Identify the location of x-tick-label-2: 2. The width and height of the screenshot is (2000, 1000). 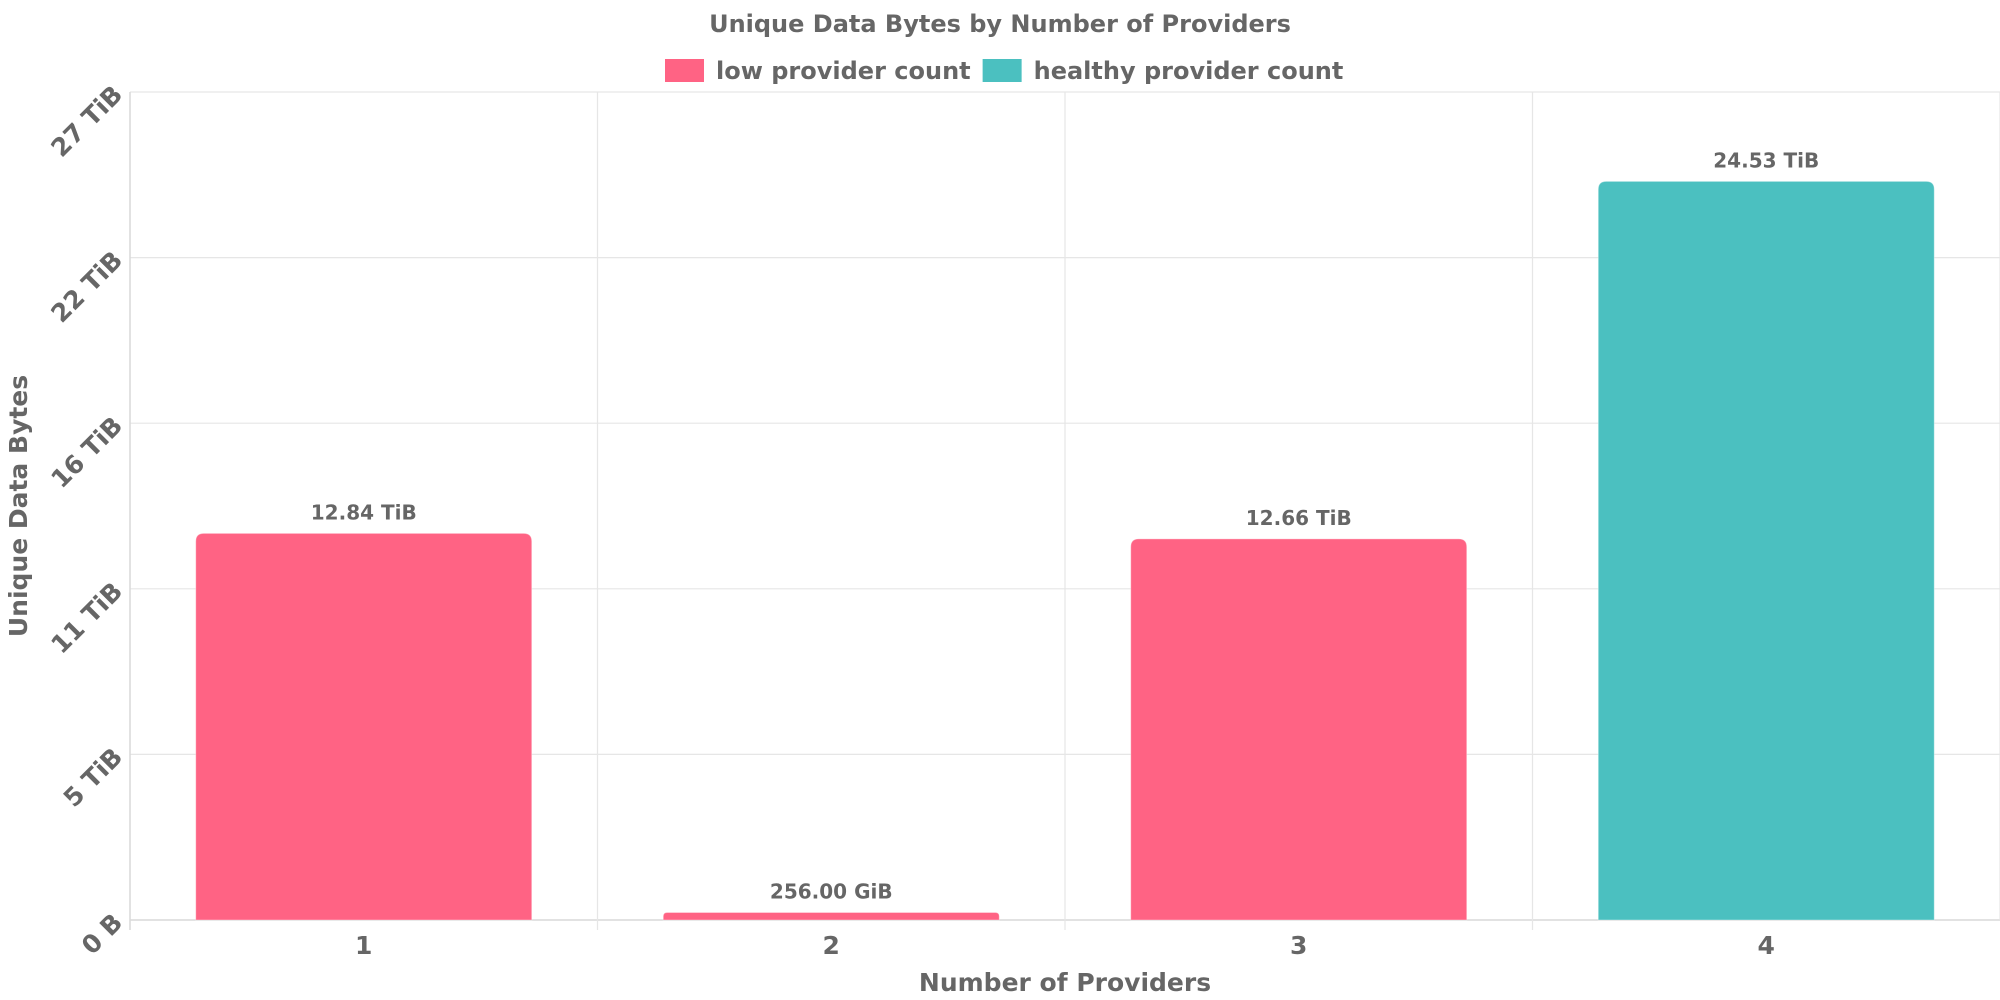
(831, 945).